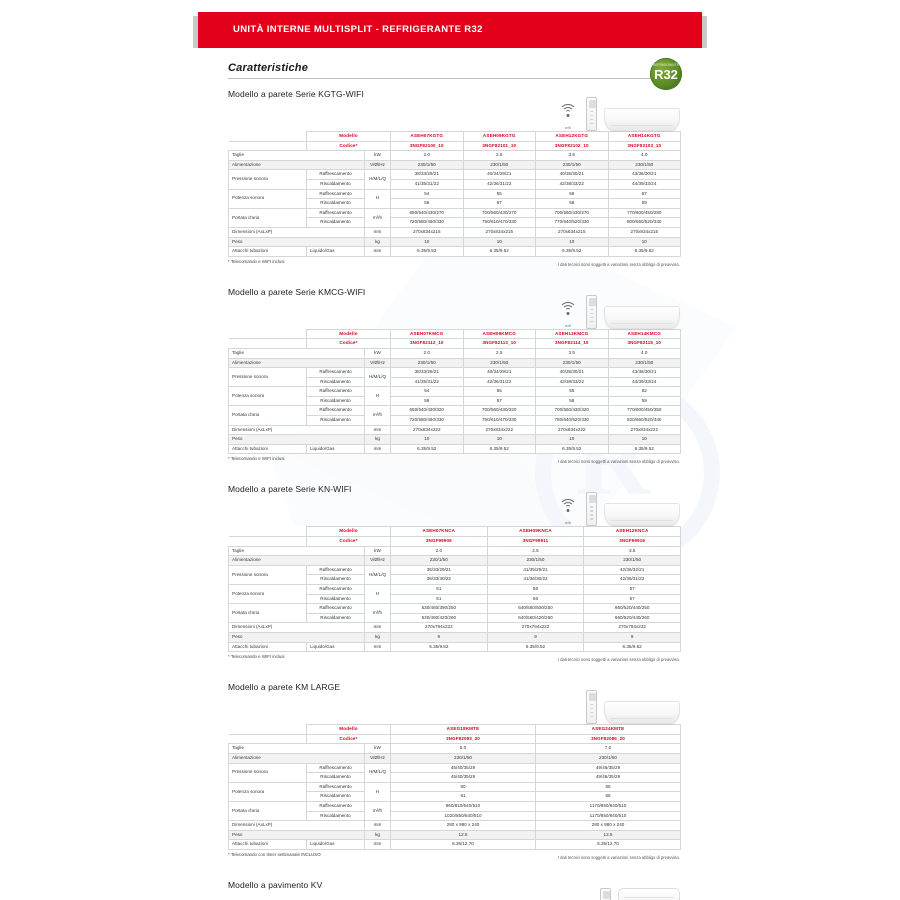 This screenshot has height=900, width=900. Describe the element at coordinates (572, 353) in the screenshot. I see `cell-value: 3.5` at that location.